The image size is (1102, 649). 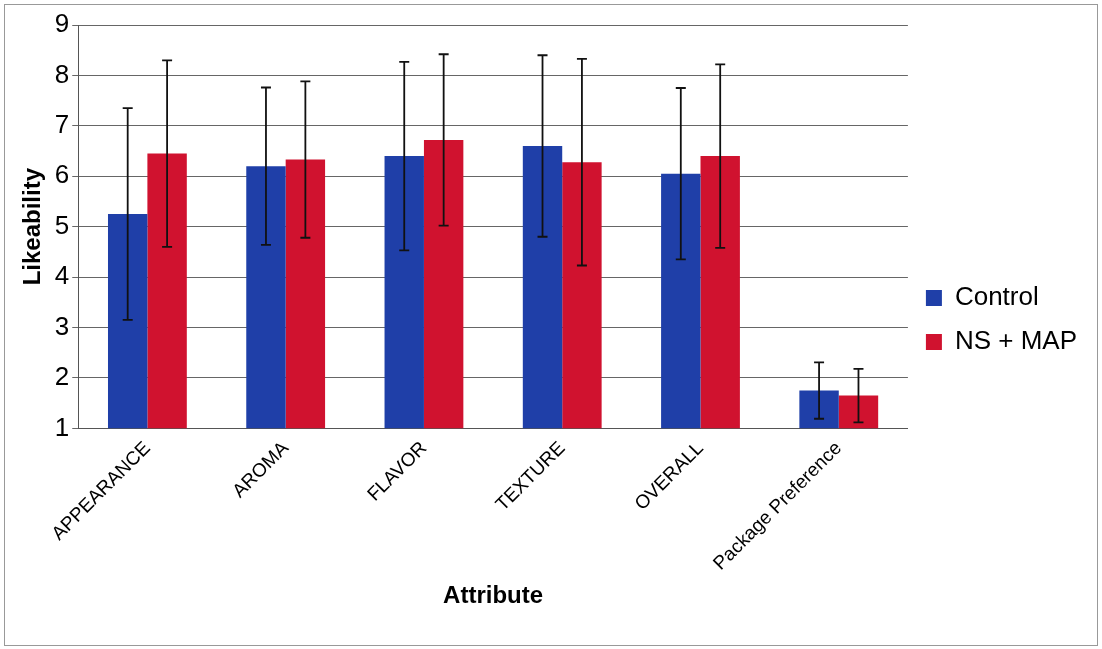 What do you see at coordinates (62, 325) in the screenshot?
I see `y-tick-label: 3` at bounding box center [62, 325].